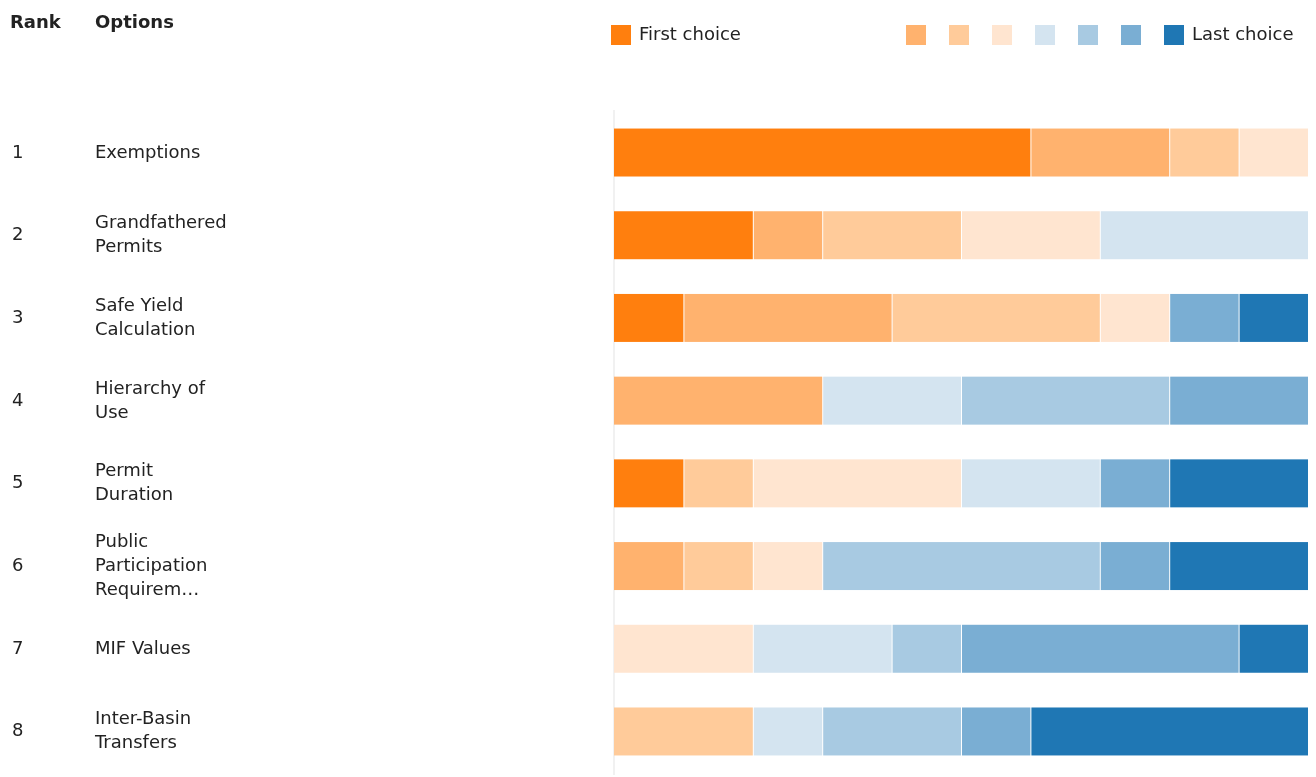  I want to click on y-tick-label: Hierarchy of Use, so click(150, 399).